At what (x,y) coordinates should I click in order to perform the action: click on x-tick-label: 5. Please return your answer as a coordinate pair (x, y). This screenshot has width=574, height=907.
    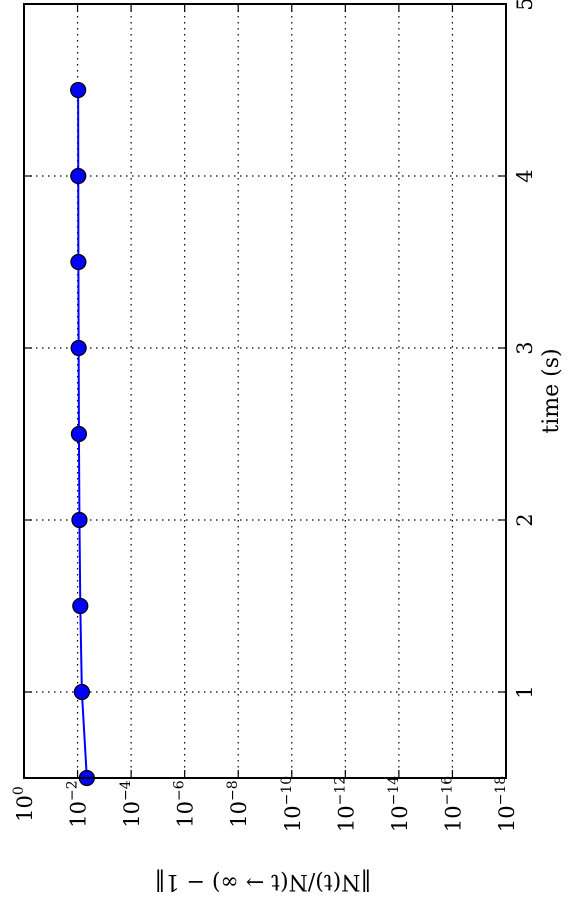
    Looking at the image, I should click on (525, 5).